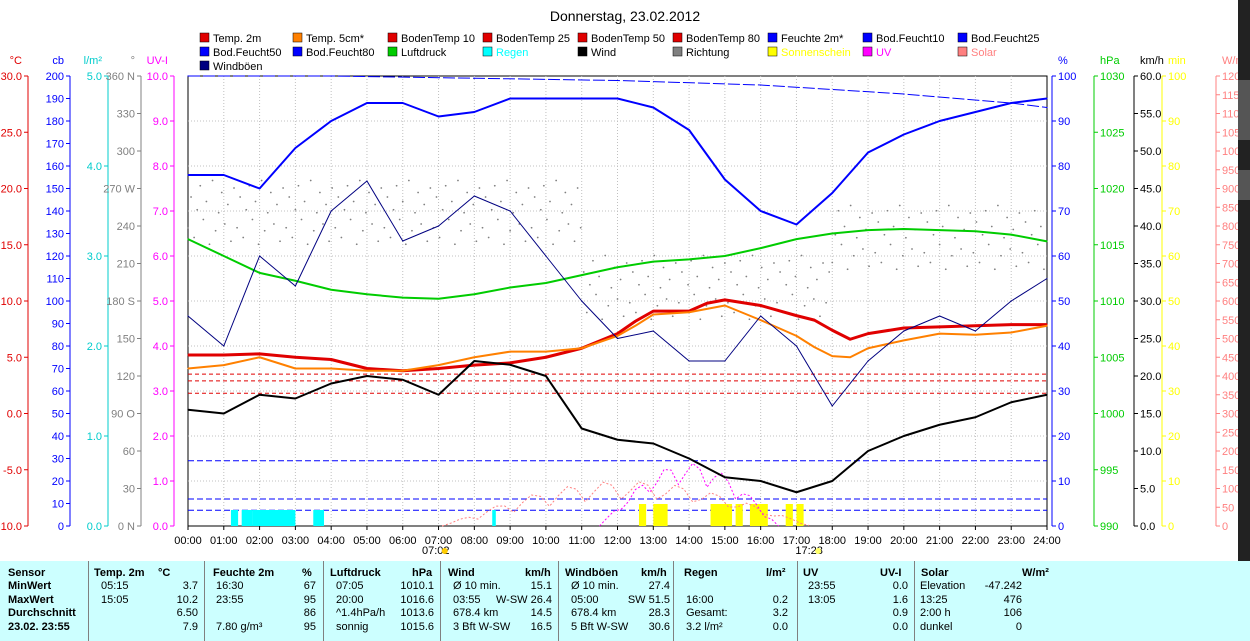  I want to click on axis-tick-label: 30, so click(1174, 392).